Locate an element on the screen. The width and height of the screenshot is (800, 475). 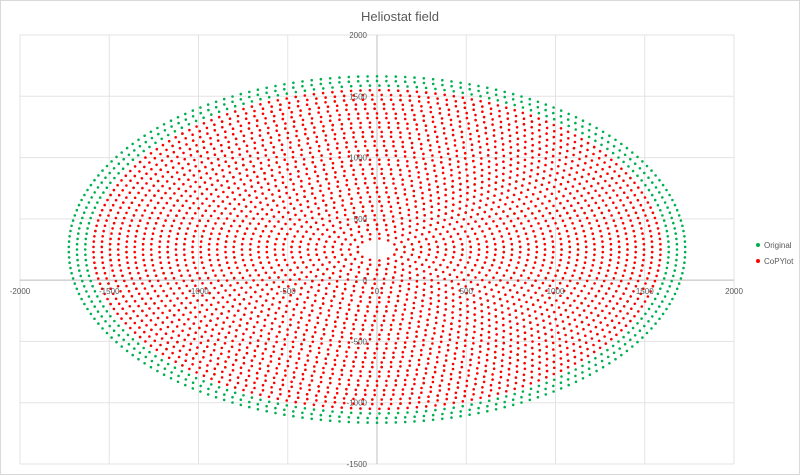
legend: Original CoPYlot is located at coordinates (774, 253).